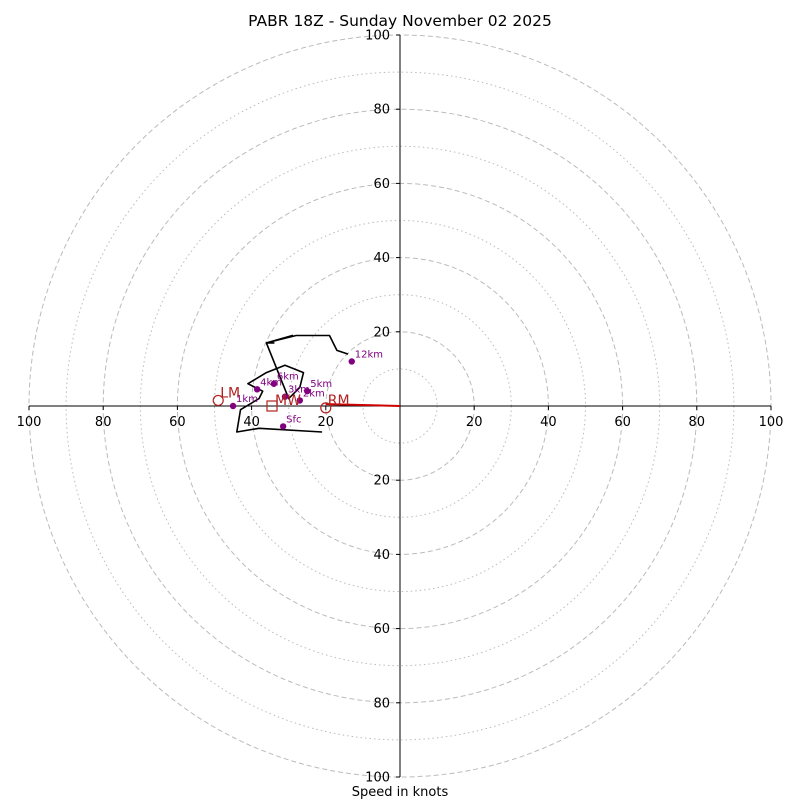 The width and height of the screenshot is (800, 800). What do you see at coordinates (293, 419) in the screenshot?
I see `height-marker-label: Sfc` at bounding box center [293, 419].